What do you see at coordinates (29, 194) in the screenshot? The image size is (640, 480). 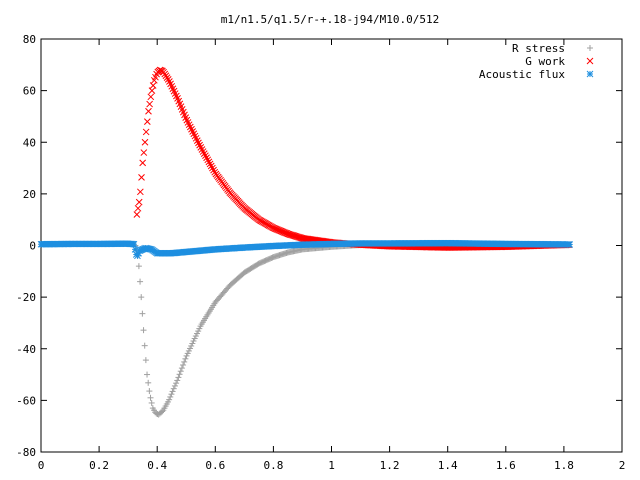 I see `y-tick-label: 20` at bounding box center [29, 194].